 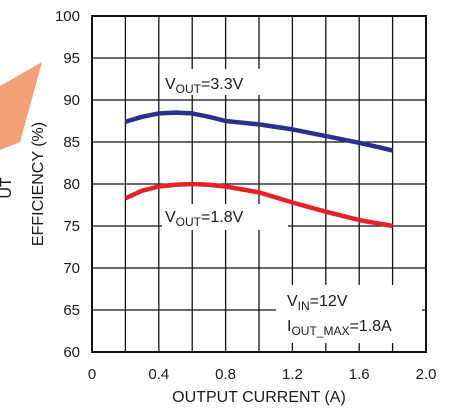 I want to click on series-label-3v3-rest: =3.3V, so click(x=222, y=84).